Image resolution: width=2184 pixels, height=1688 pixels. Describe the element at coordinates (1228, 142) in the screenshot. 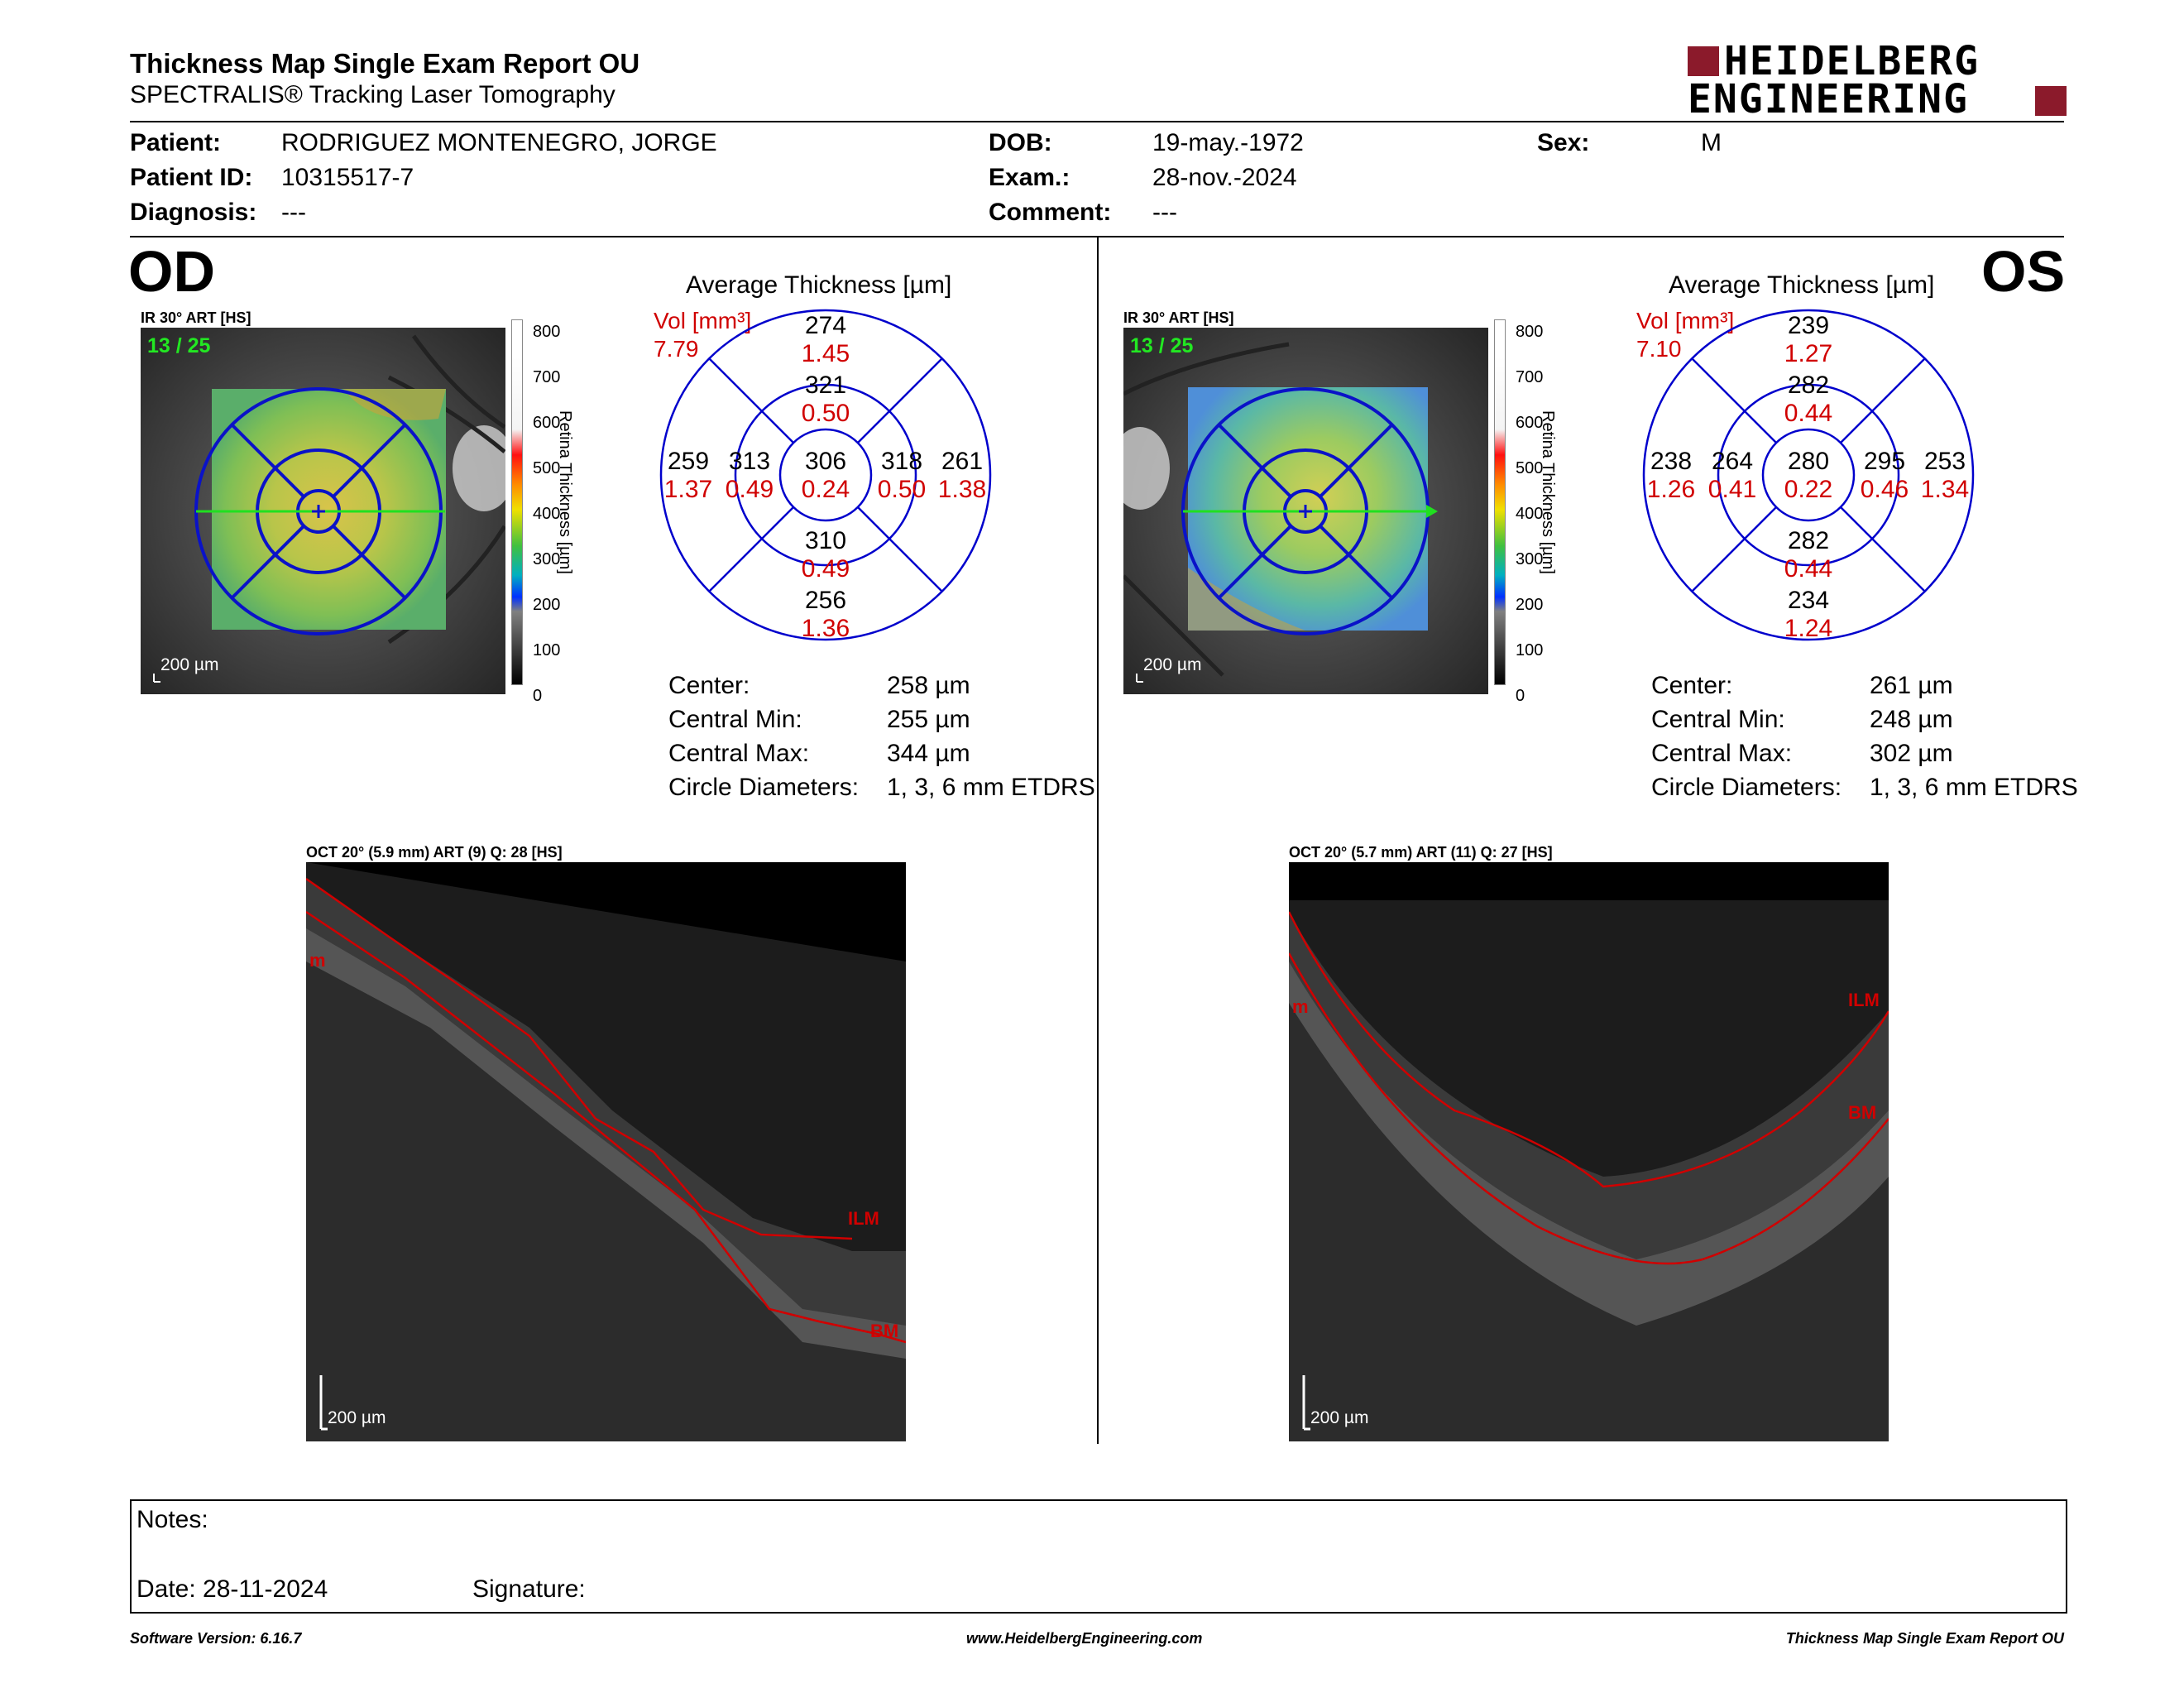

I see `dob-value: 19-may.-1972` at that location.